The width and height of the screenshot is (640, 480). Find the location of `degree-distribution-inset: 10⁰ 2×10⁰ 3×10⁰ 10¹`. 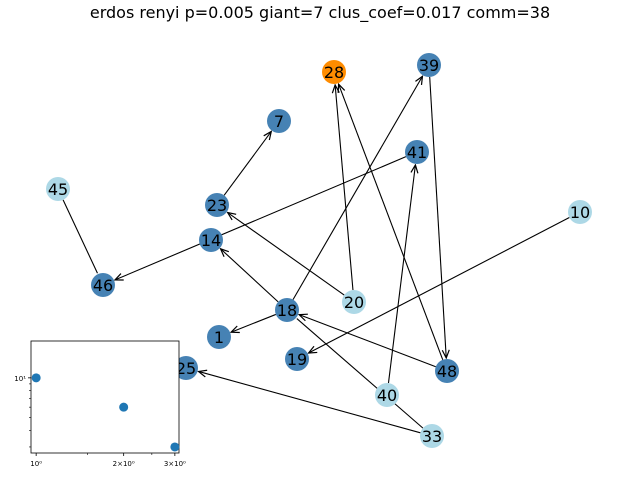

degree-distribution-inset: 10⁰ 2×10⁰ 3×10⁰ 10¹ is located at coordinates (100, 404).